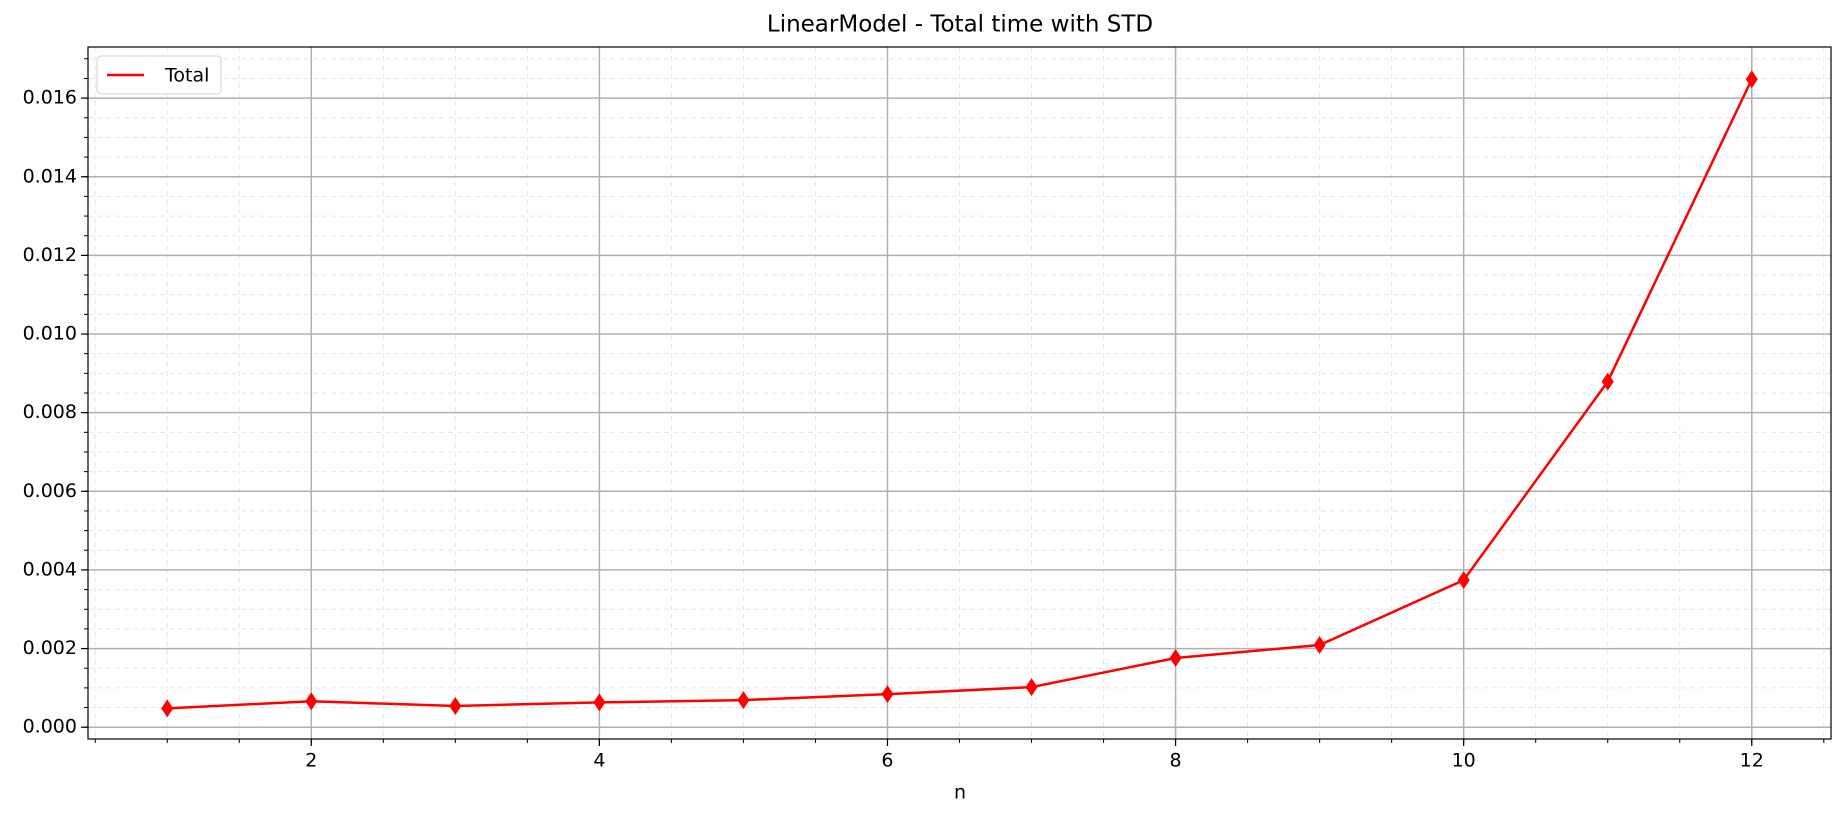 This screenshot has width=1847, height=819. What do you see at coordinates (1752, 761) in the screenshot?
I see `x-tick-label: 12` at bounding box center [1752, 761].